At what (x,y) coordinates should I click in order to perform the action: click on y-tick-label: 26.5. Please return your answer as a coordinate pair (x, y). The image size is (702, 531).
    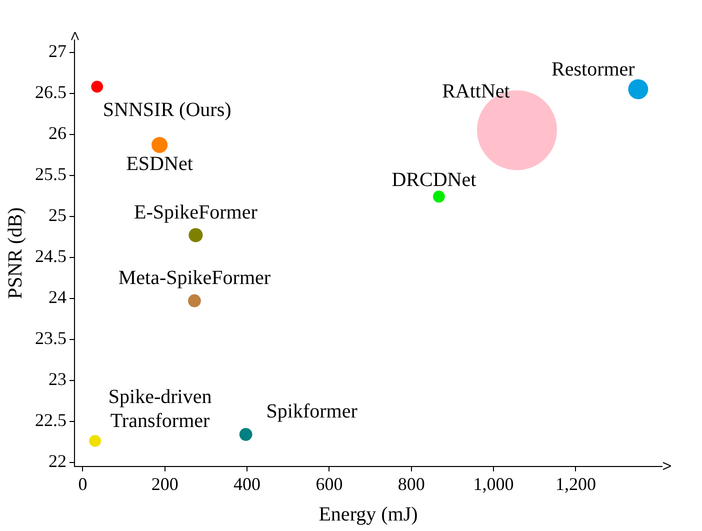
    Looking at the image, I should click on (50, 92).